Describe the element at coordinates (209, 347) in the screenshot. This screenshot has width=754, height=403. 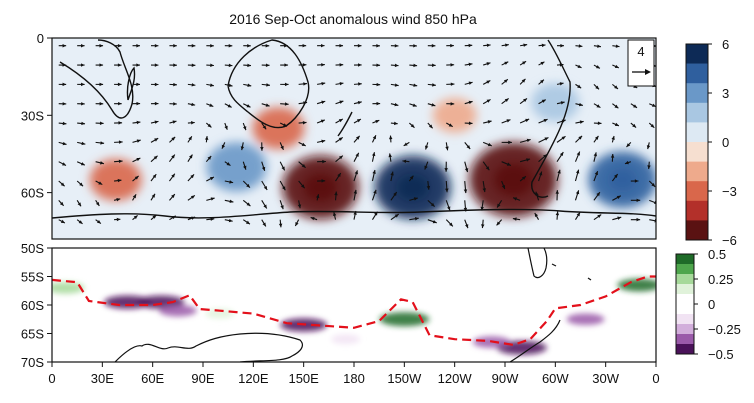
I see `antarctica-coast-east` at that location.